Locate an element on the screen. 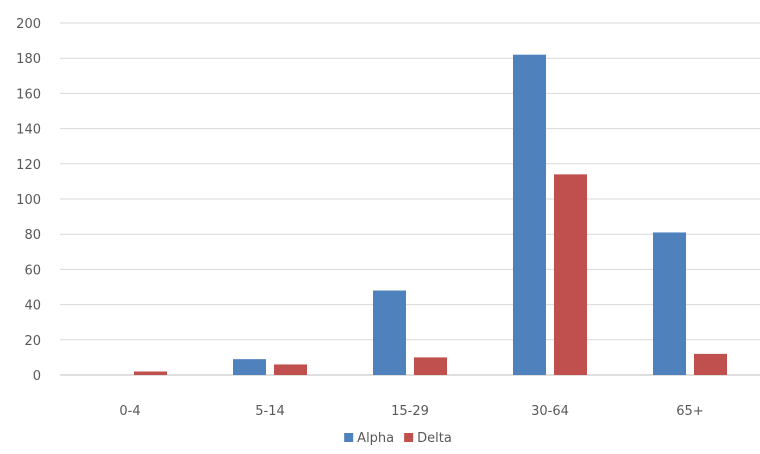  bar-alpha-65+ is located at coordinates (669, 303).